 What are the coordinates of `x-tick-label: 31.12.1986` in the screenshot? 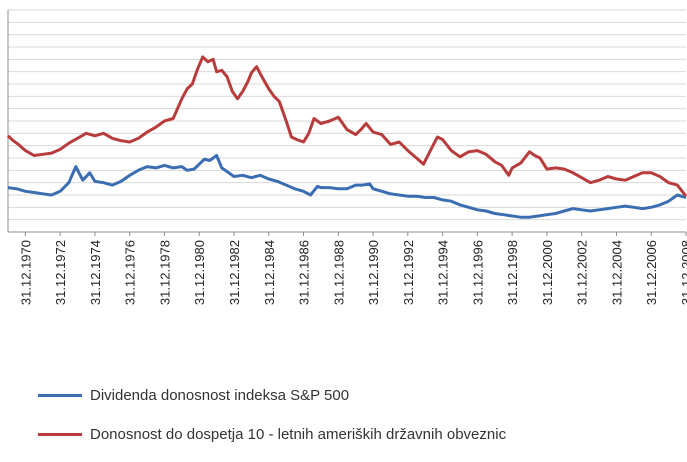 It's located at (304, 272).